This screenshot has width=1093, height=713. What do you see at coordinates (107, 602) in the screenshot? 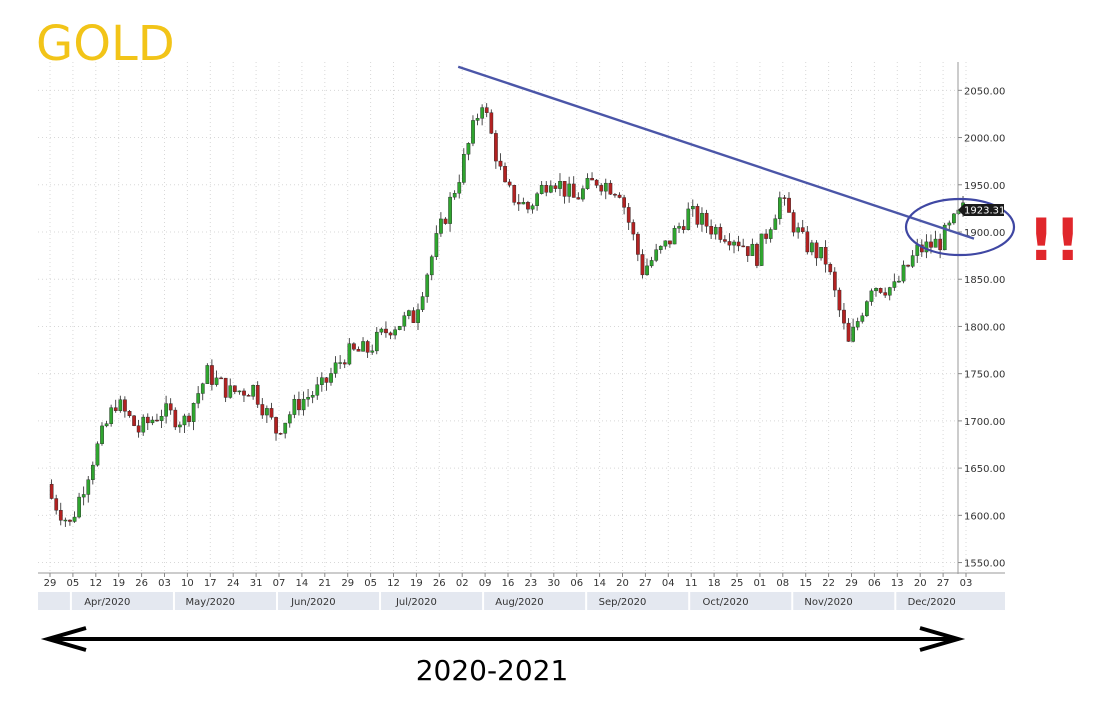
I see `x-month-label: Apr/2020` at bounding box center [107, 602].